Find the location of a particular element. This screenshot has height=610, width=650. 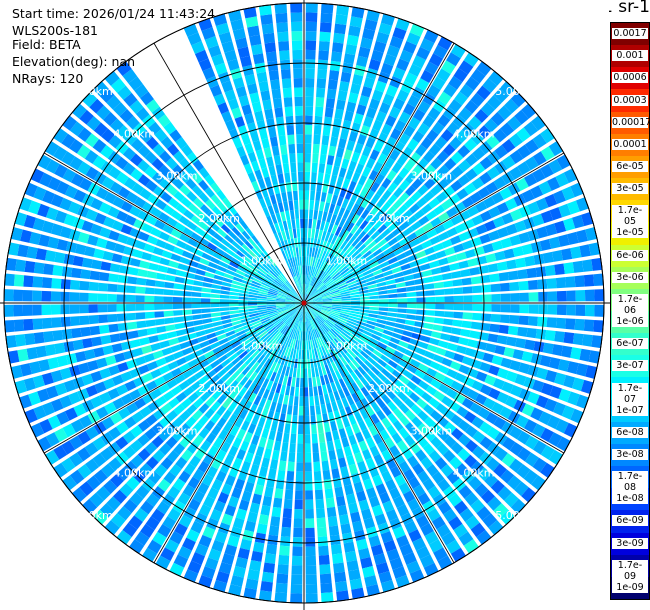

instrument-label: WLS200s-181 is located at coordinates (55, 30).